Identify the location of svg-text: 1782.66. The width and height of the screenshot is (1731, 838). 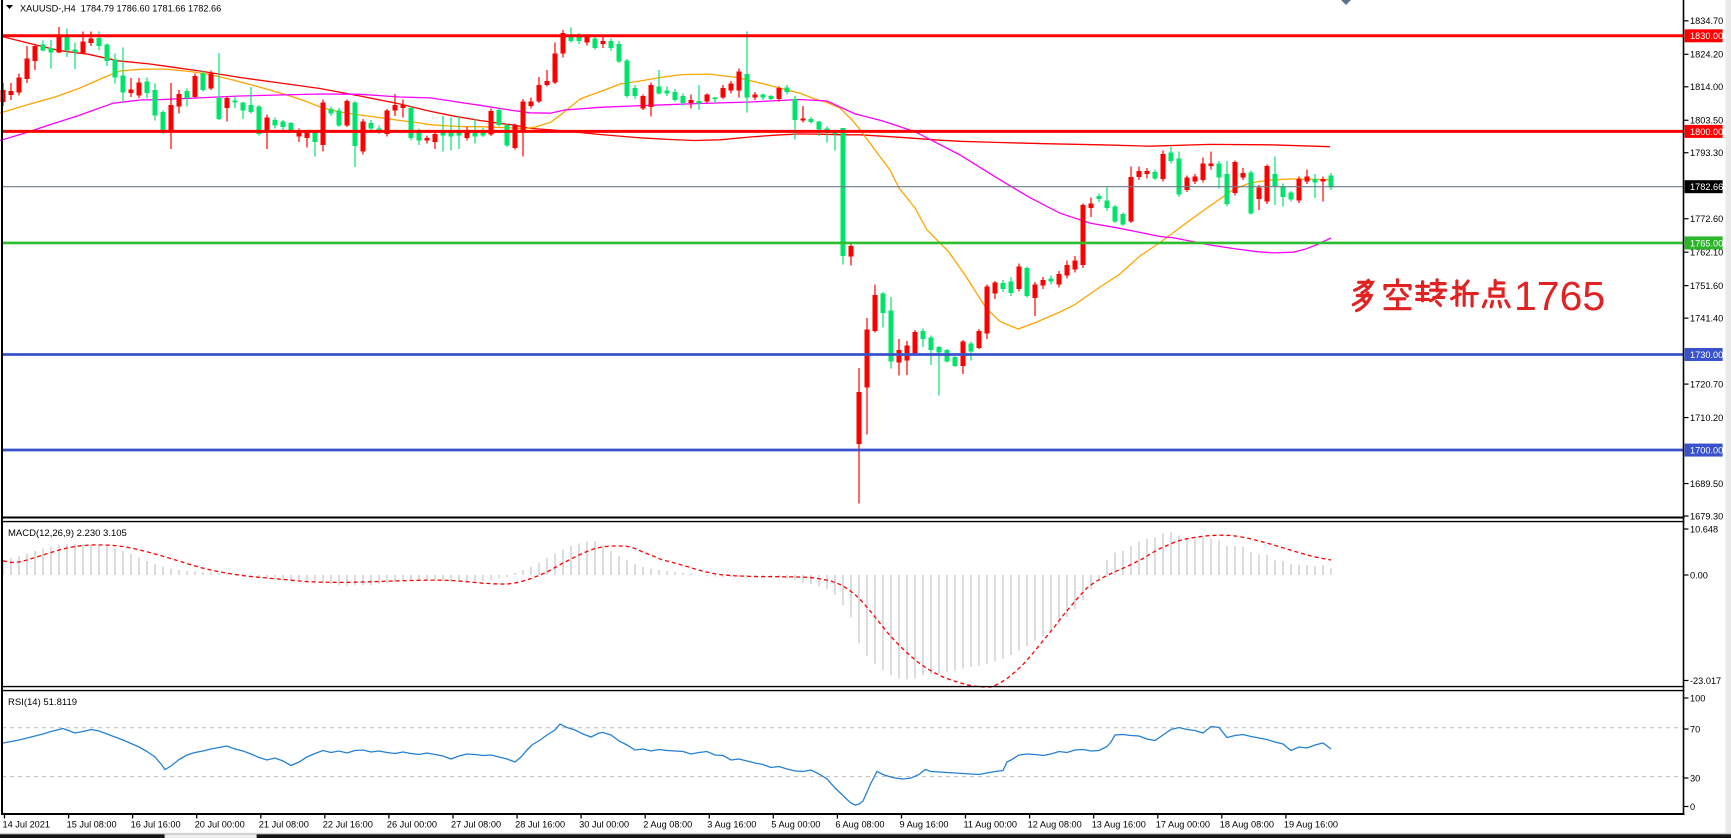
(1706, 187).